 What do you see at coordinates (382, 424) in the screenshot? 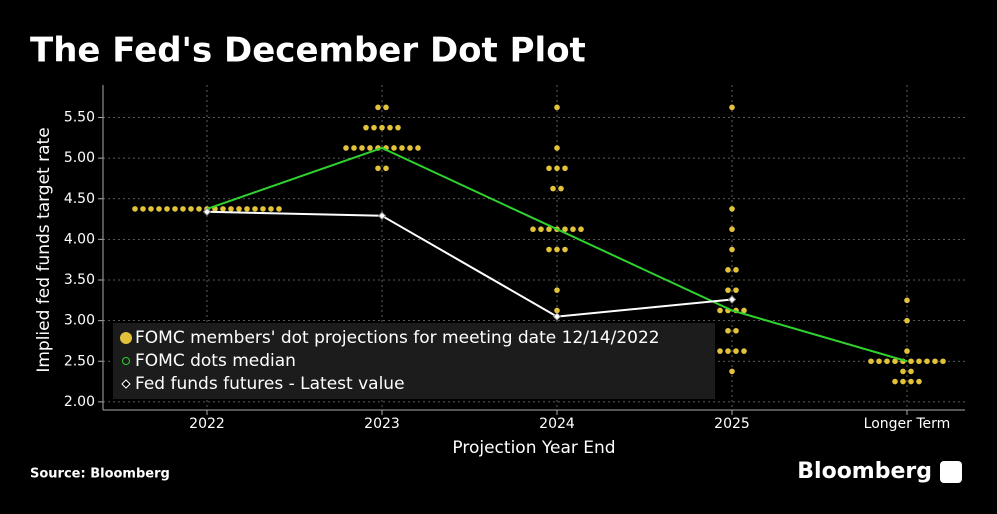
I see `x-tick-label: 2023` at bounding box center [382, 424].